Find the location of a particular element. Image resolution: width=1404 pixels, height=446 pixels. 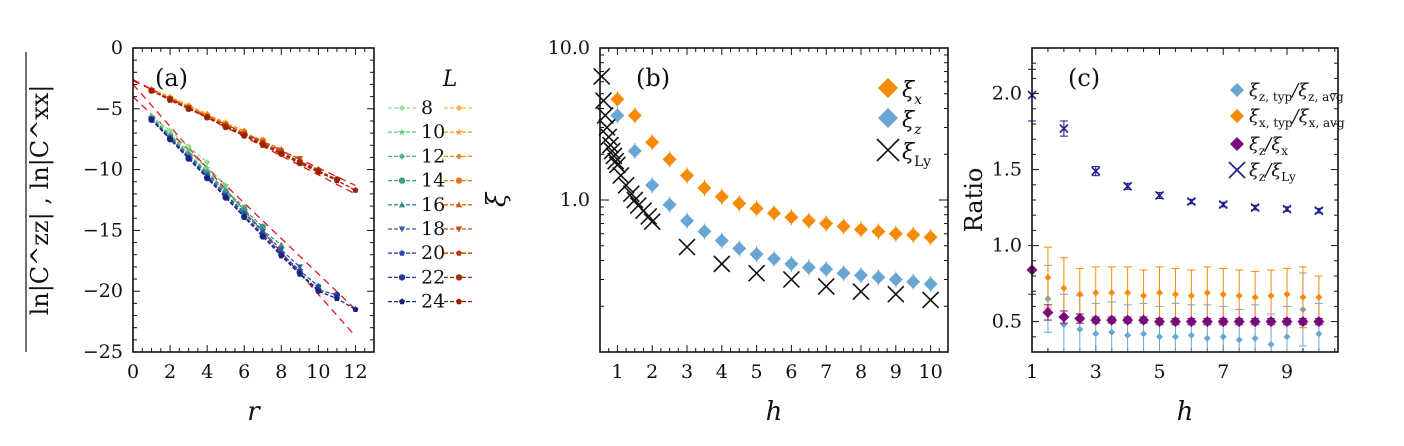

axes-frame-a is located at coordinates (253, 200).